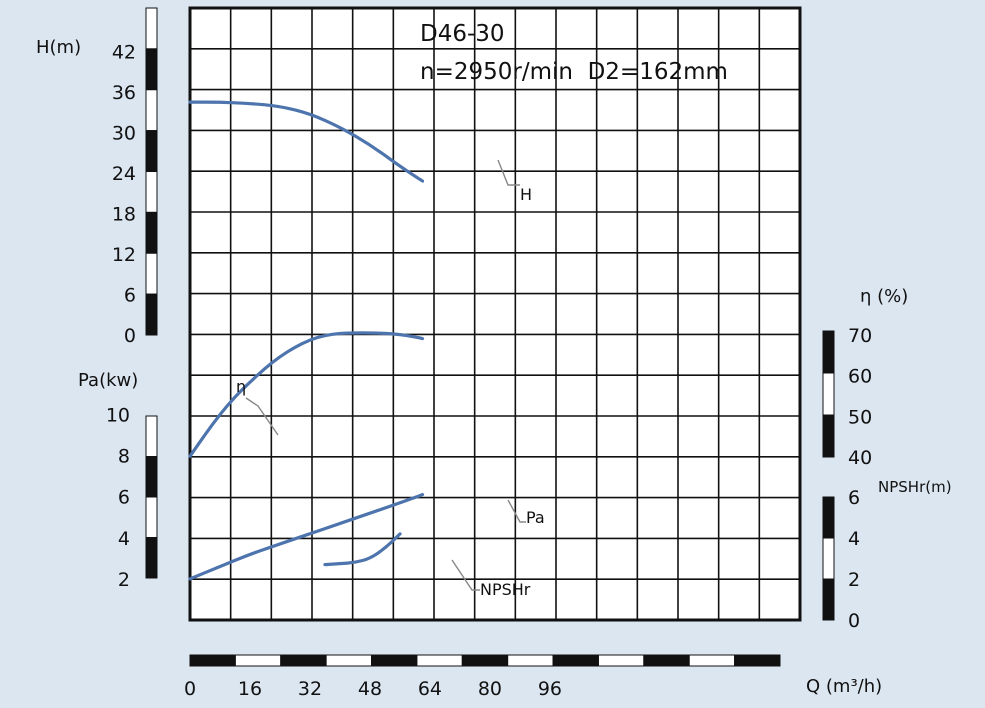 This screenshot has width=985, height=708. I want to click on h-tick-label: 0, so click(130, 336).